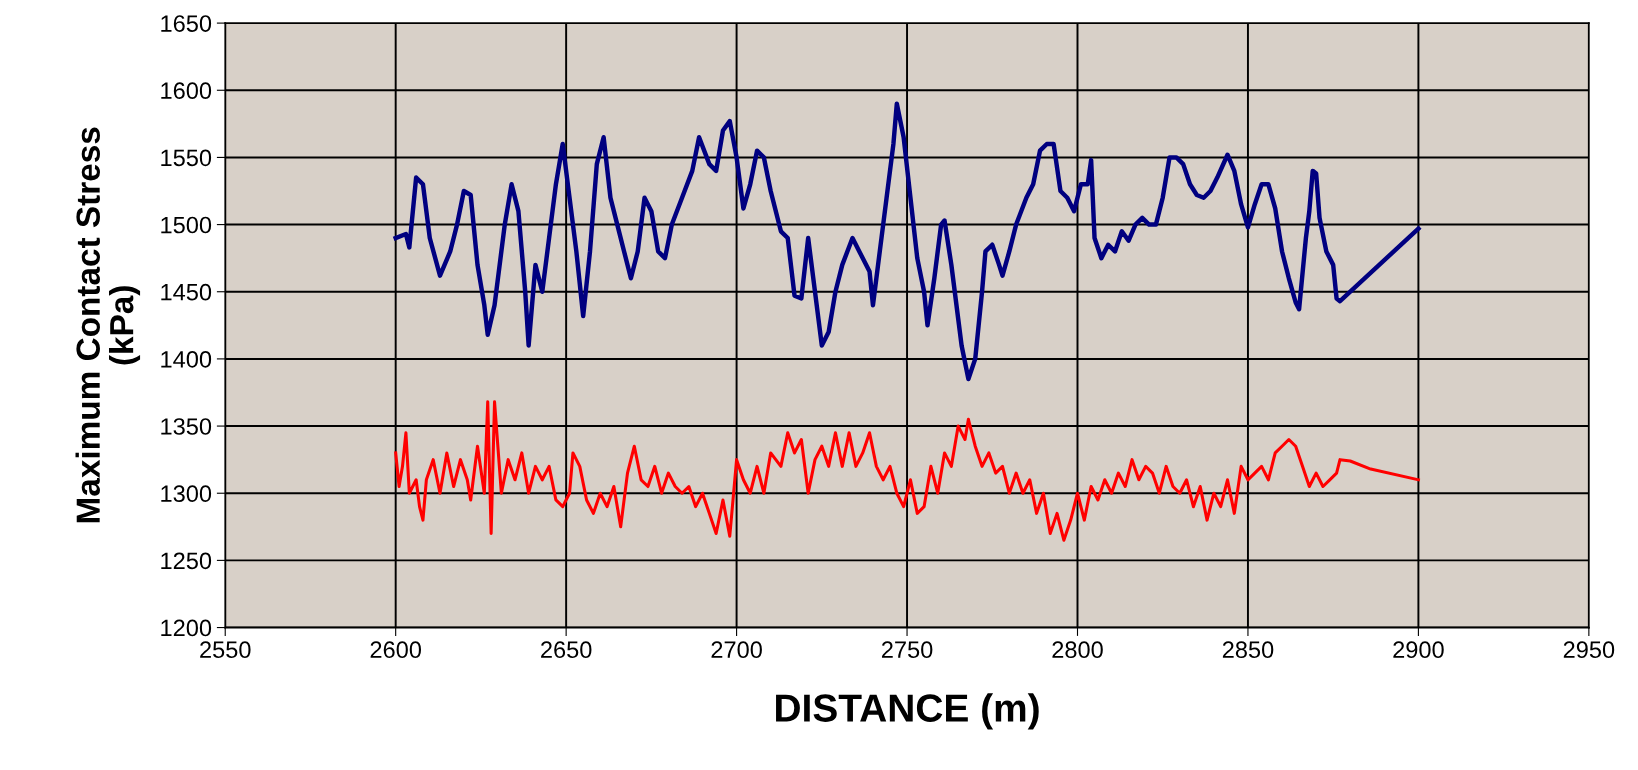 The height and width of the screenshot is (770, 1638). I want to click on y-tick-label: 1600, so click(186, 91).